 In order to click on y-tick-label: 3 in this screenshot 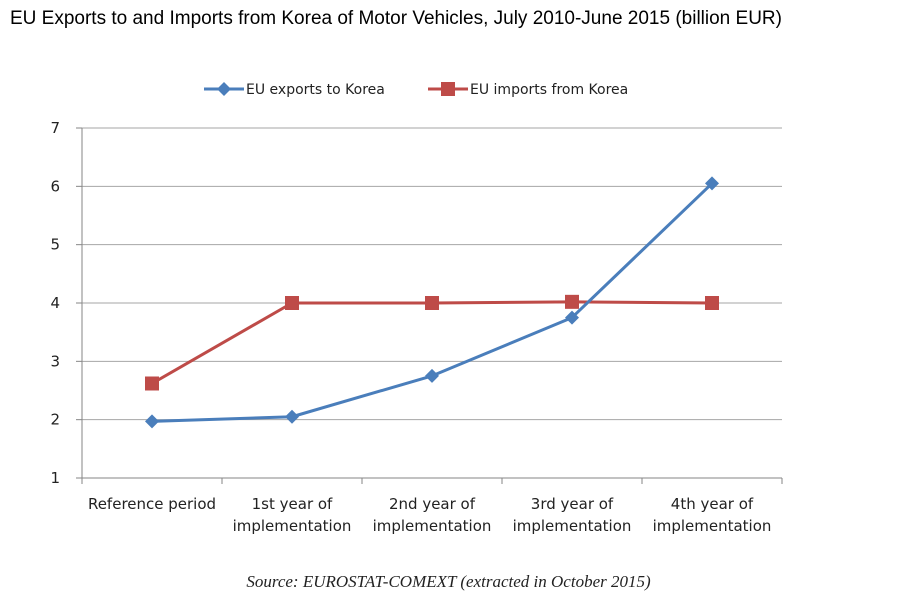, I will do `click(55, 361)`.